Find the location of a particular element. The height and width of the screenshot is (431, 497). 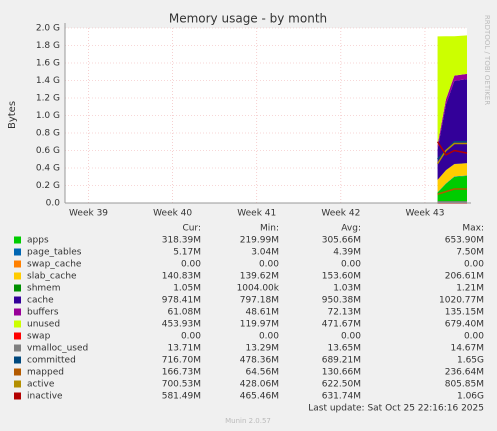

legend-stat: 61.08M is located at coordinates (184, 313).